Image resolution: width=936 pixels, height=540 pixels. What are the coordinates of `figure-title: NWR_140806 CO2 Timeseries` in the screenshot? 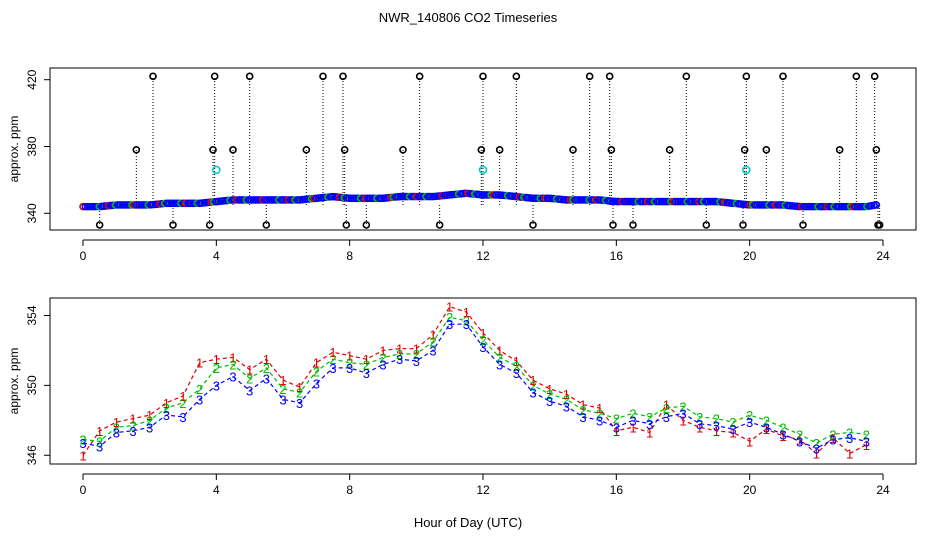 It's located at (468, 17).